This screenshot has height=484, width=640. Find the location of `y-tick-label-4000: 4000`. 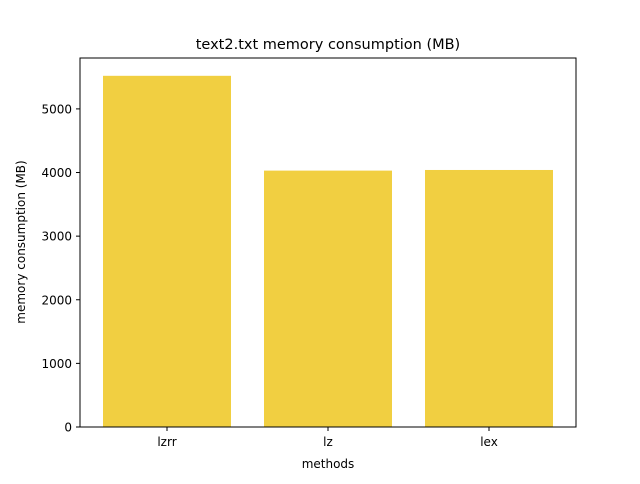

y-tick-label-4000: 4000 is located at coordinates (56, 173).